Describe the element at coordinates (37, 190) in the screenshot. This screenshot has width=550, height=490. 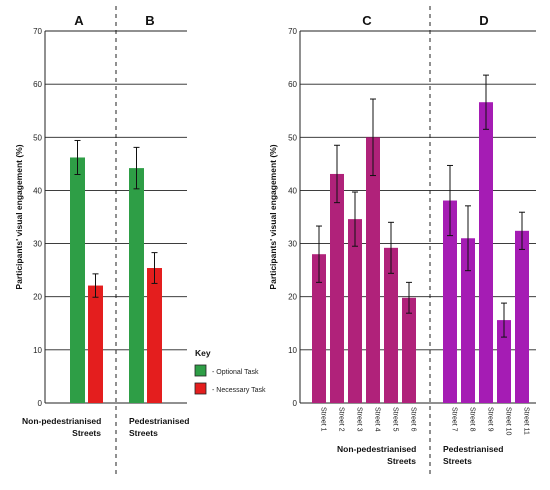
I see `left-chart-y-tick-label: 40` at that location.